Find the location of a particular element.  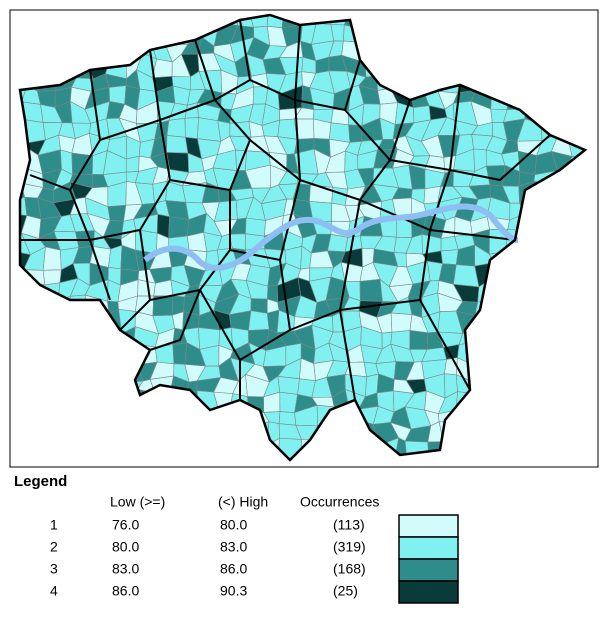

legend-class: 1 is located at coordinates (54, 525).